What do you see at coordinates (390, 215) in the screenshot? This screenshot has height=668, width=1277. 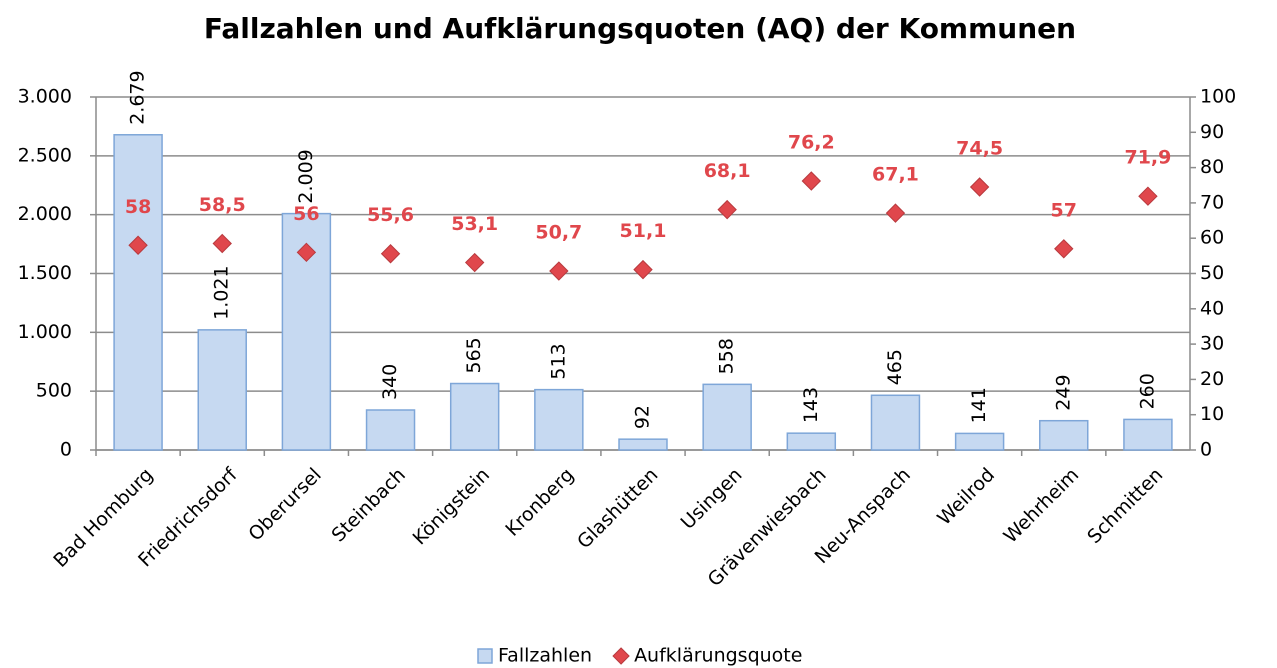 I see `point-value-label: 55,6` at bounding box center [390, 215].